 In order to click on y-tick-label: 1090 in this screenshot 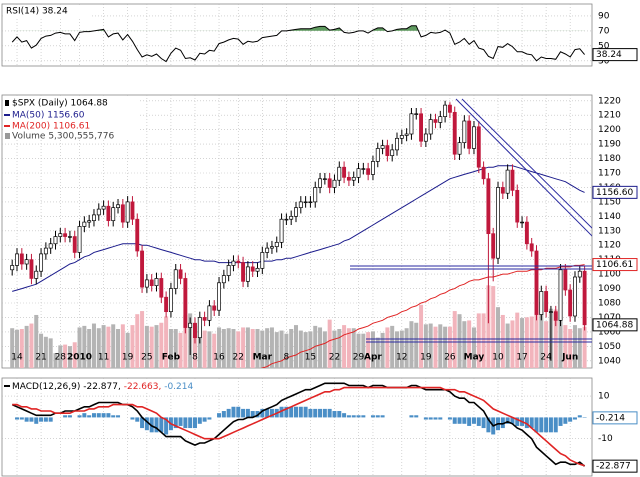, I will do `click(609, 289)`.